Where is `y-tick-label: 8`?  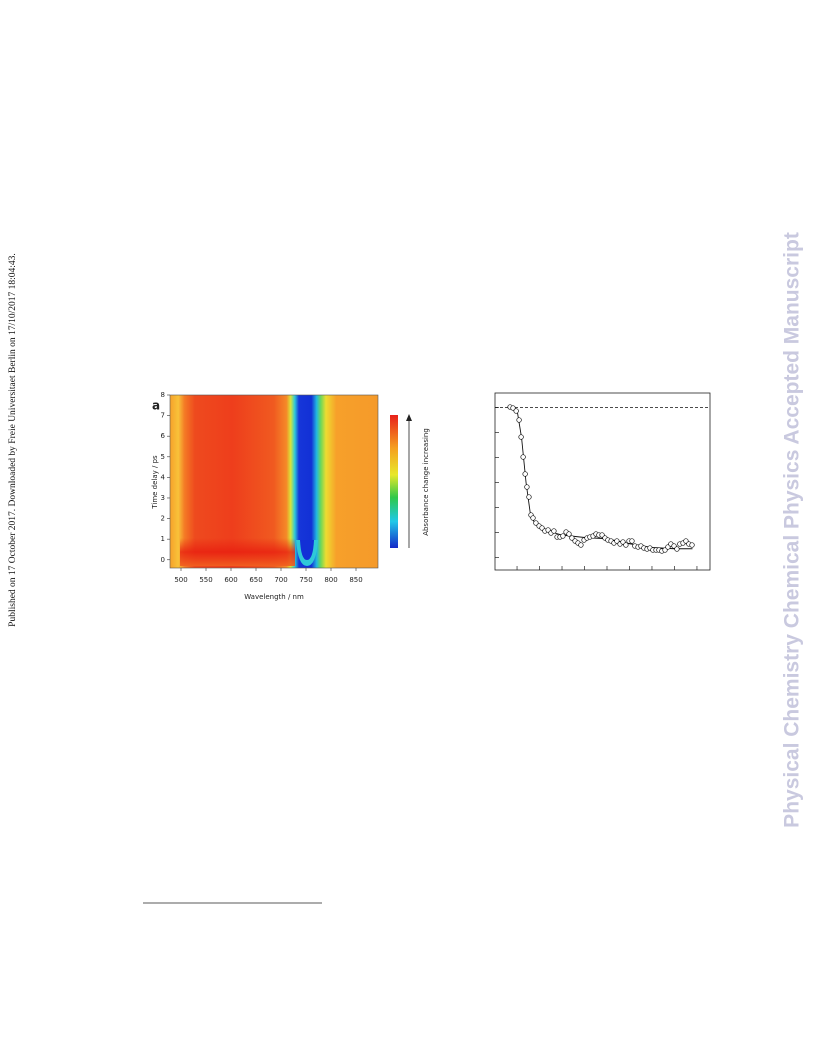
y-tick-label: 8 is located at coordinates (163, 395).